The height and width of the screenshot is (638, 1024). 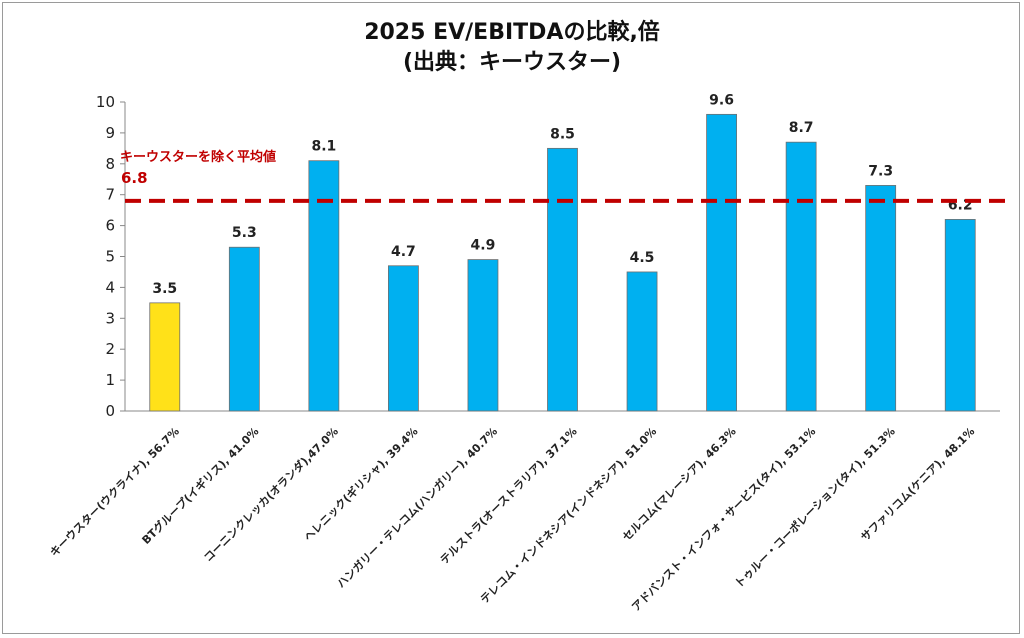 I want to click on category-label: テルストラ(オーストラリア), 37.1%, so click(x=509, y=496).